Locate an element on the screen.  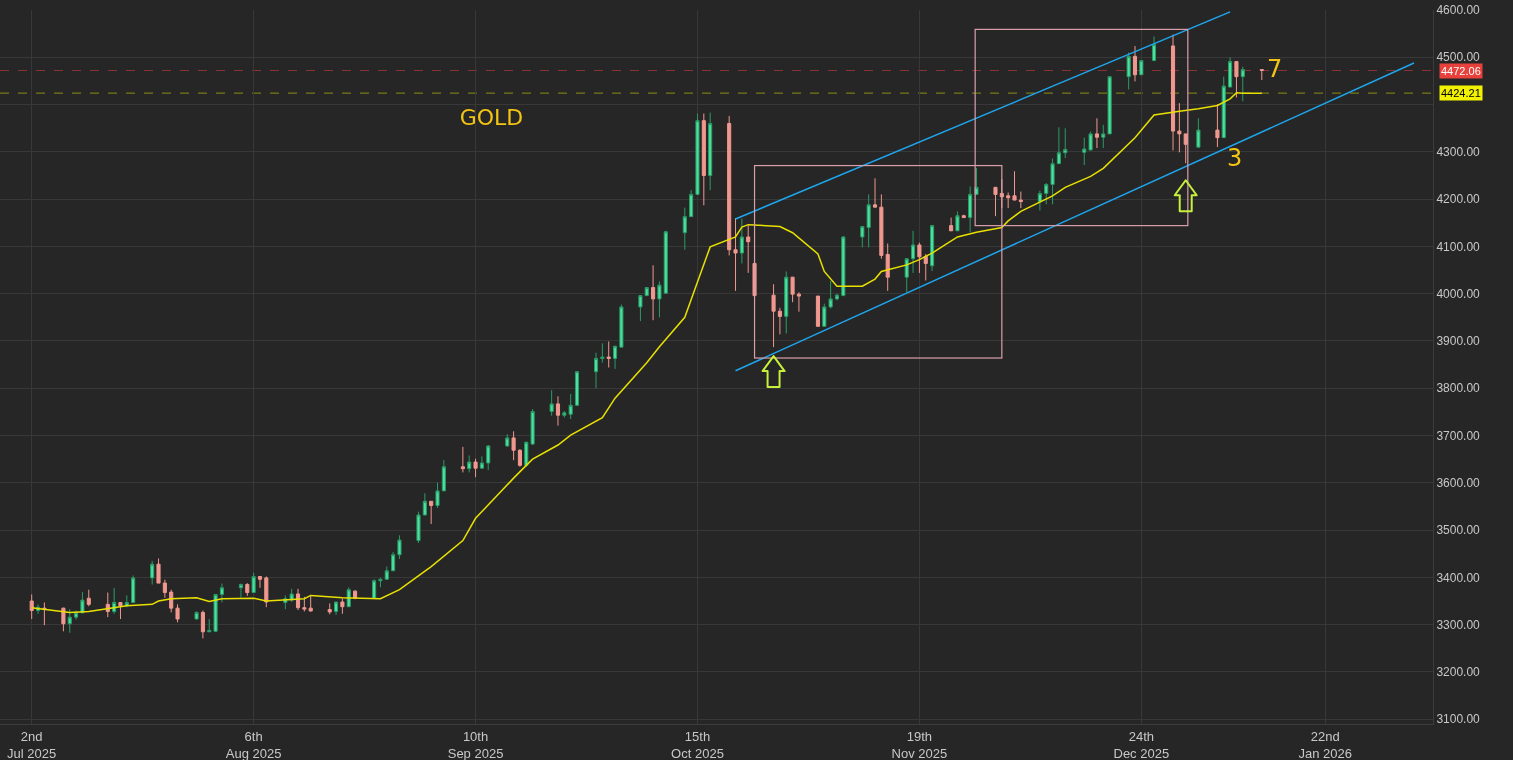
x-tick-label: 10th Sep 2025 is located at coordinates (475, 744).